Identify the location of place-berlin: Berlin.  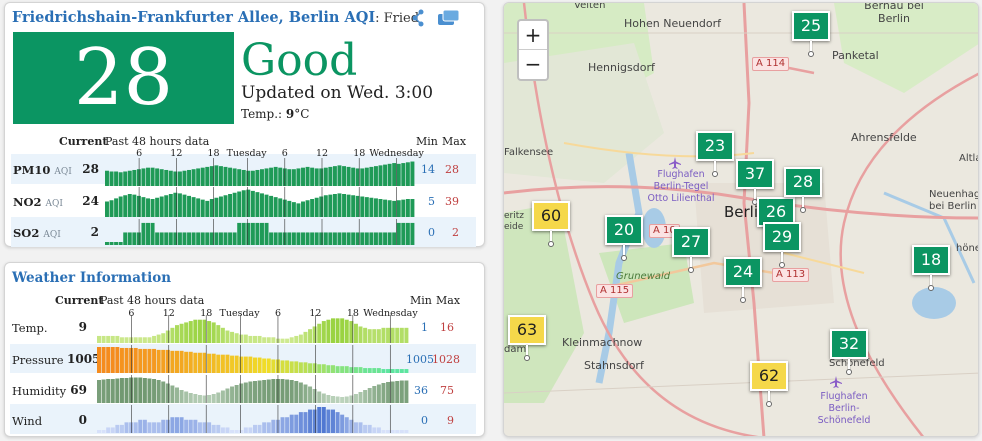
(746, 212).